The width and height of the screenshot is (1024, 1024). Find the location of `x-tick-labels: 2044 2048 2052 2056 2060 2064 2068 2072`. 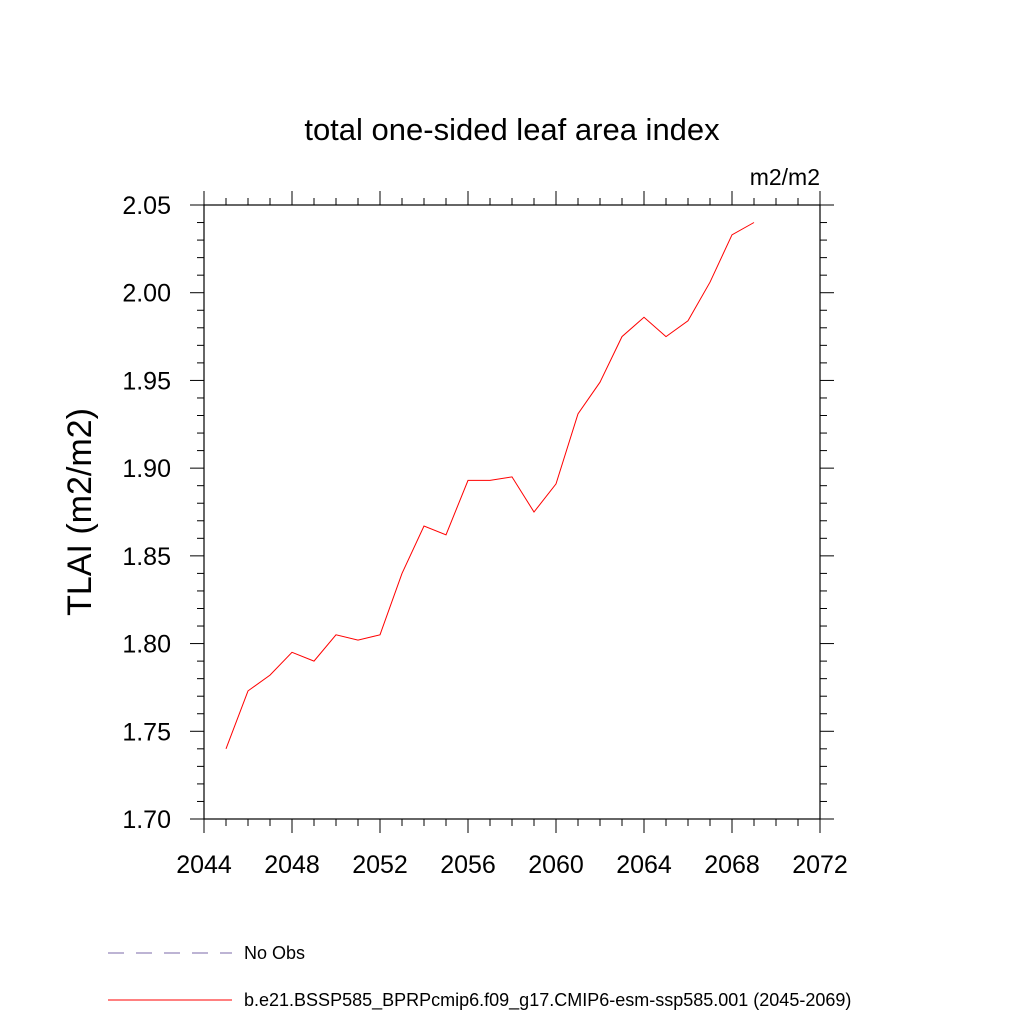

x-tick-labels: 2044 2048 2052 2056 2060 2064 2068 2072 is located at coordinates (512, 865).